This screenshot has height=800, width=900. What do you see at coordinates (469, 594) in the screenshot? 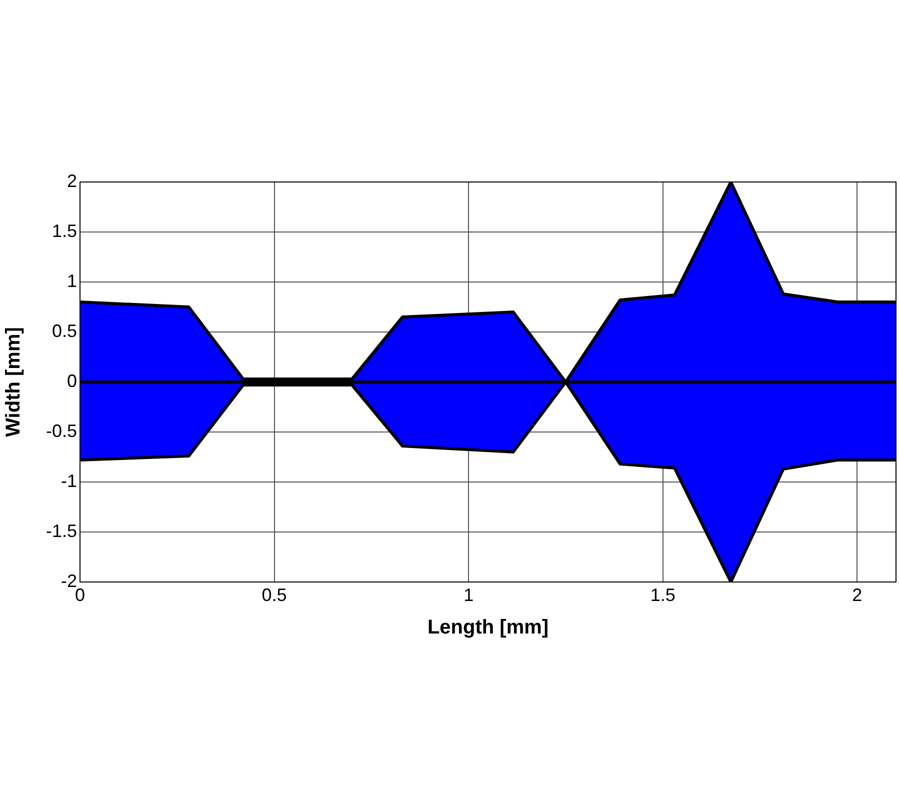
I see `x-tick-label: 1` at bounding box center [469, 594].